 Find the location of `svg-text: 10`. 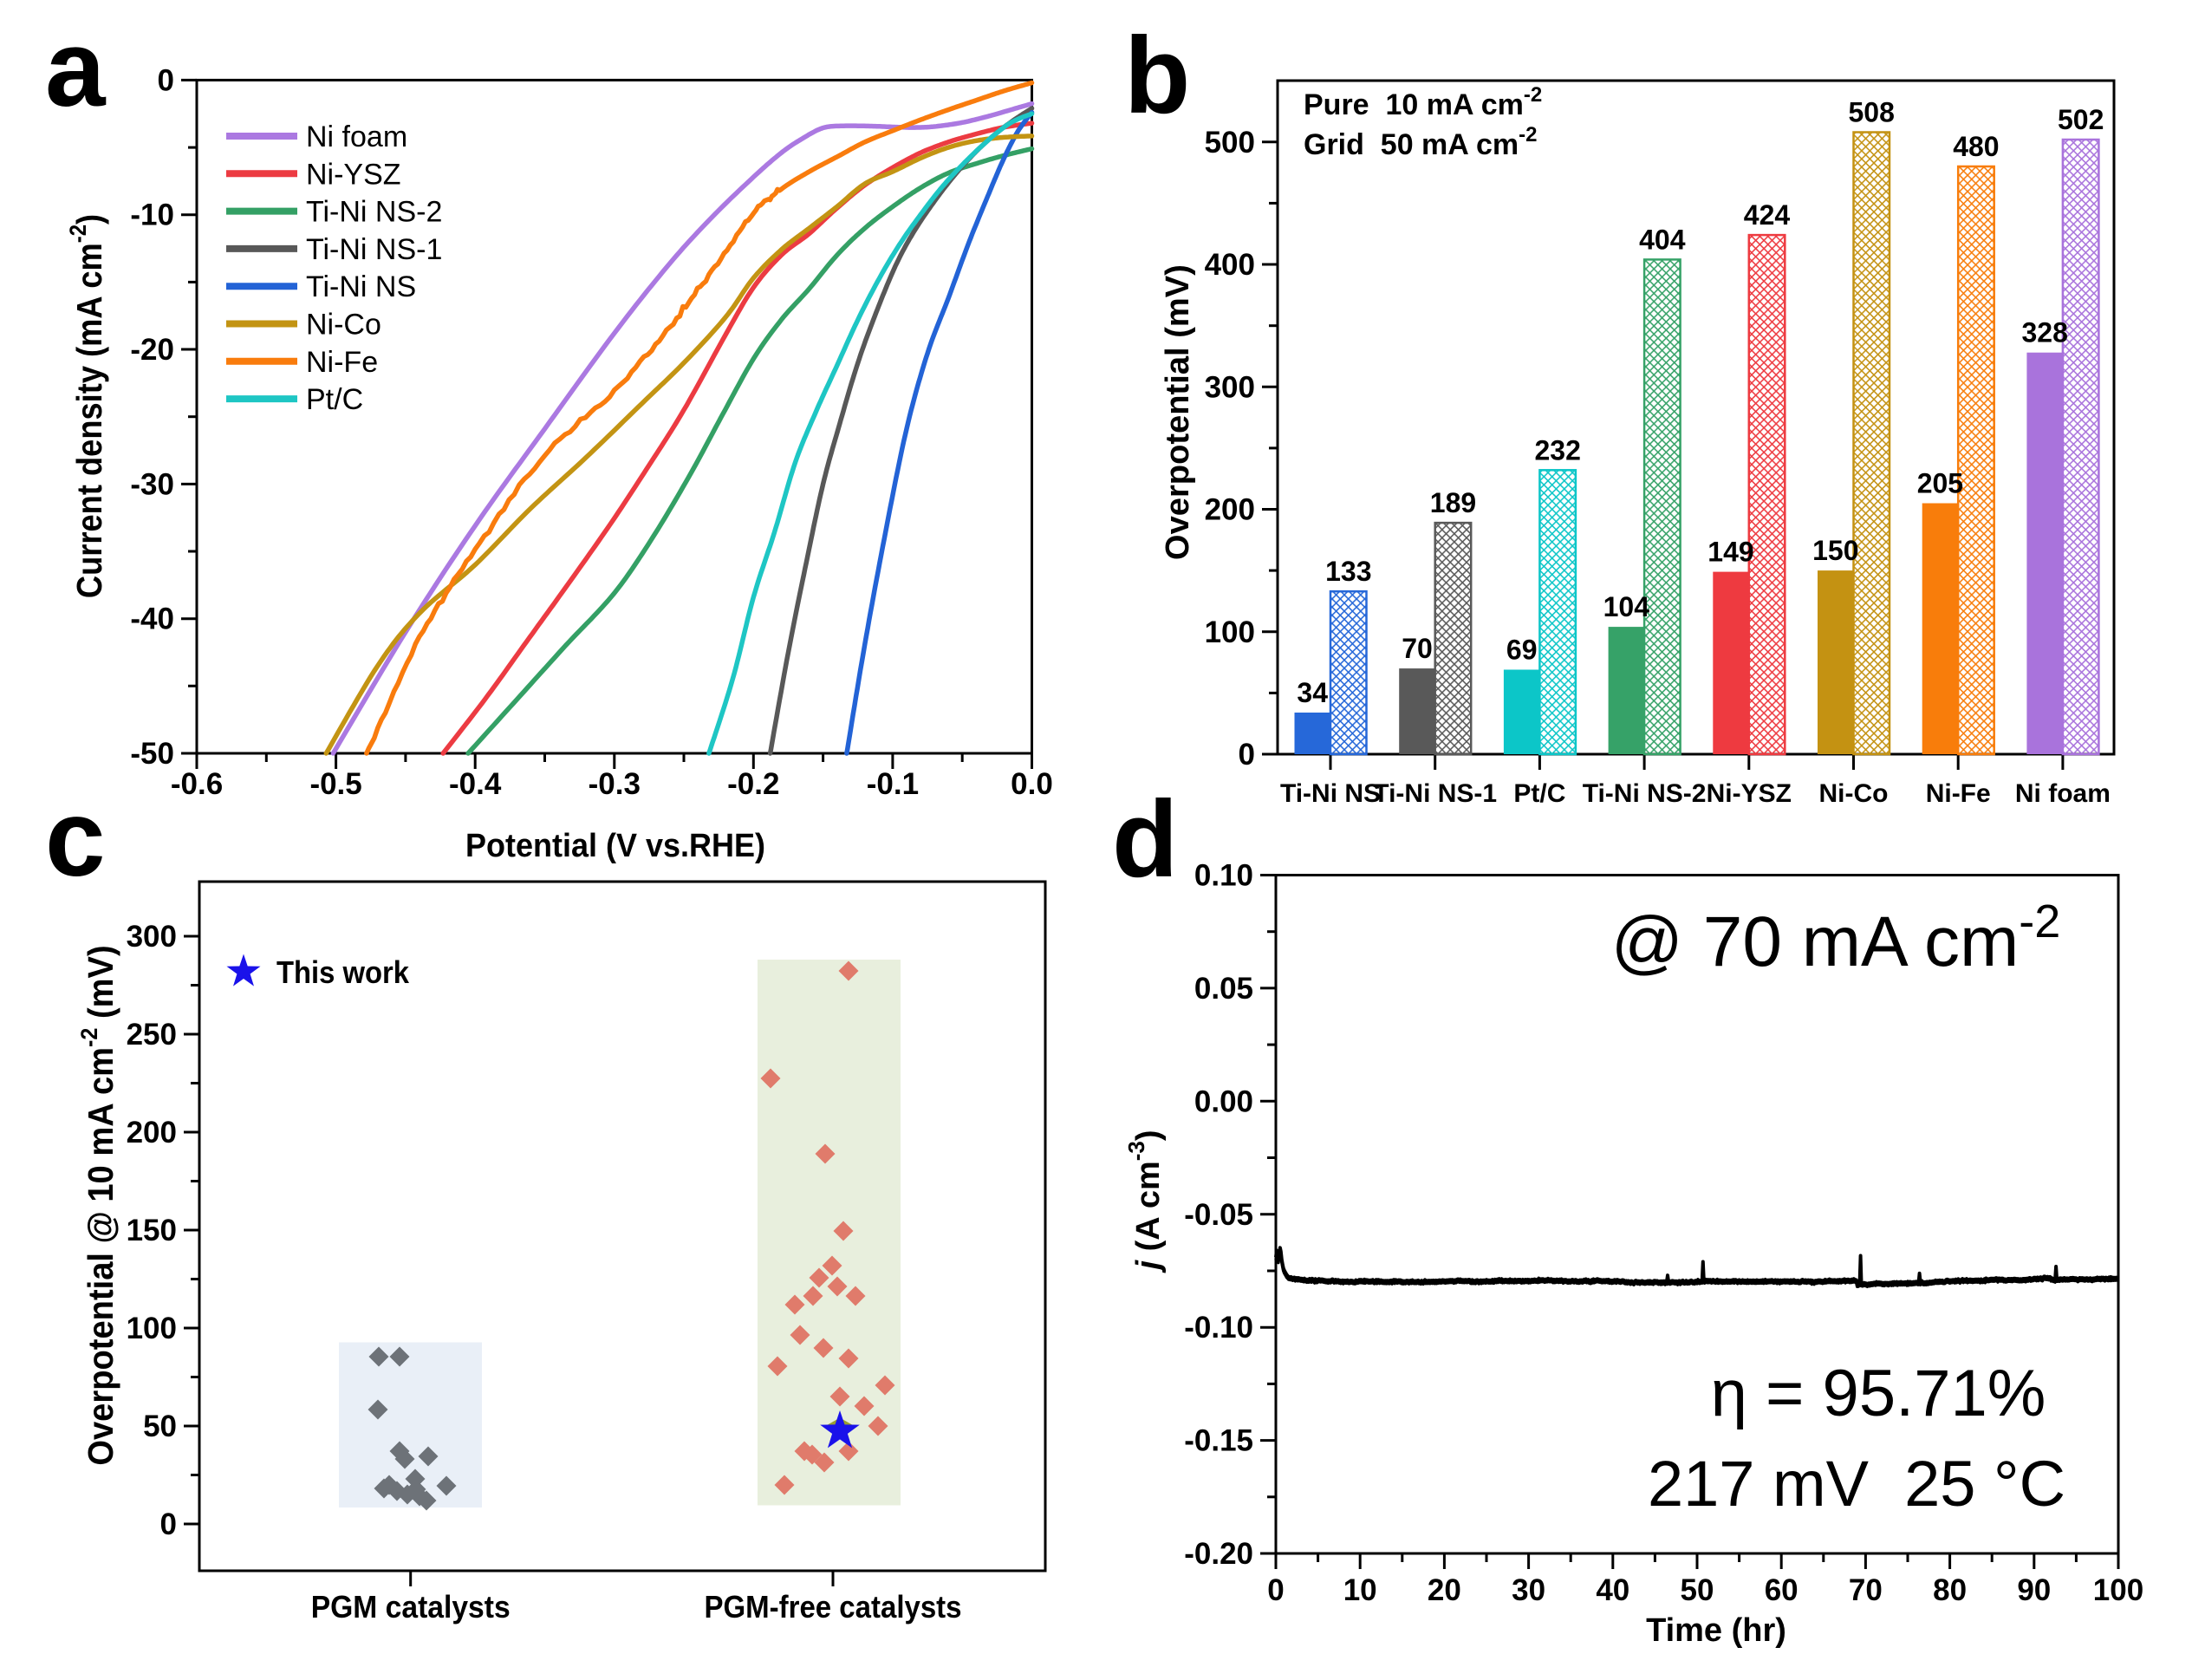

svg-text: 10 is located at coordinates (1360, 1590).